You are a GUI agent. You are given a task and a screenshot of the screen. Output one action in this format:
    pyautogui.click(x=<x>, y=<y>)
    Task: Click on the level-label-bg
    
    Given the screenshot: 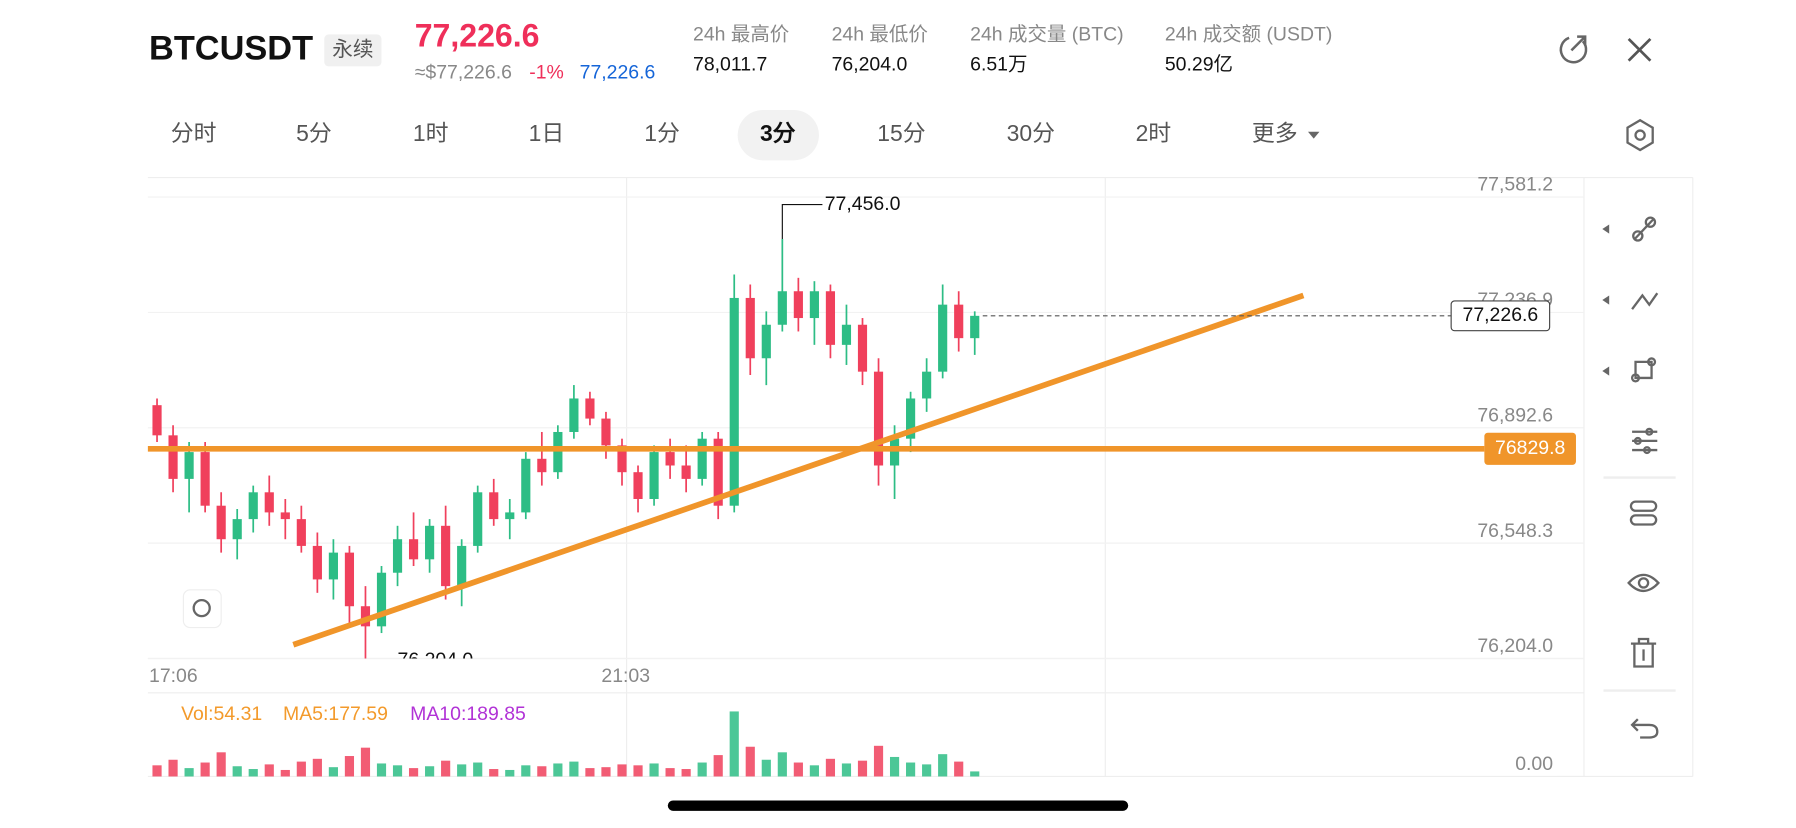 What is the action you would take?
    pyautogui.click(x=1530, y=448)
    